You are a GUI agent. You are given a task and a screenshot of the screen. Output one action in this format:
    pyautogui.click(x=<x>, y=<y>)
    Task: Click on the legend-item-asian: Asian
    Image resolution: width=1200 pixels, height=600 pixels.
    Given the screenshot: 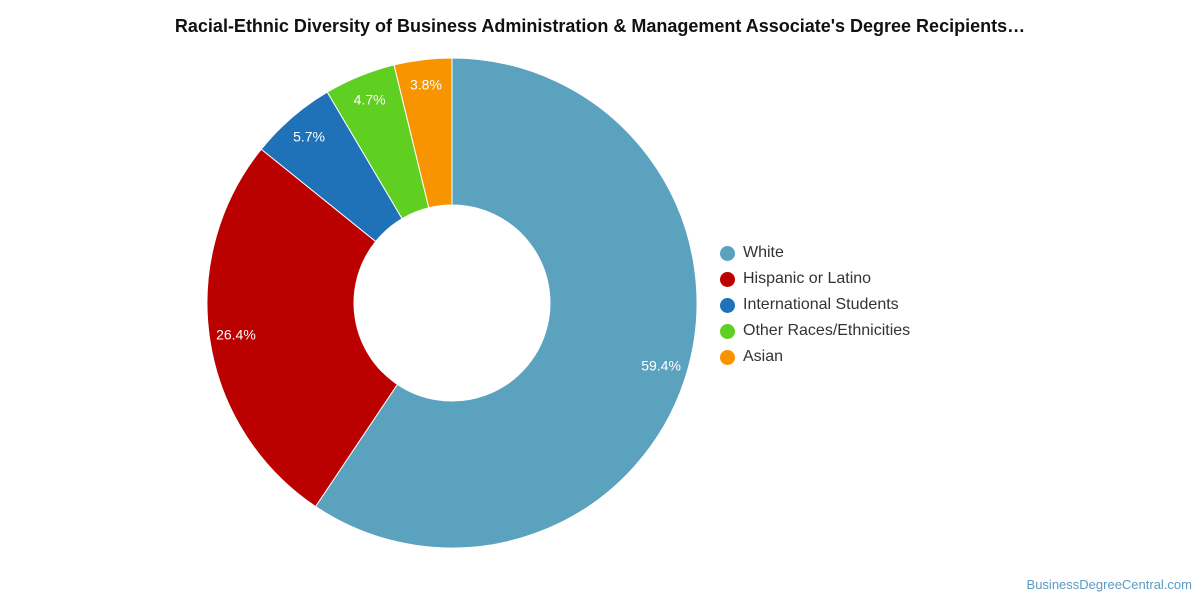 What is the action you would take?
    pyautogui.click(x=815, y=357)
    